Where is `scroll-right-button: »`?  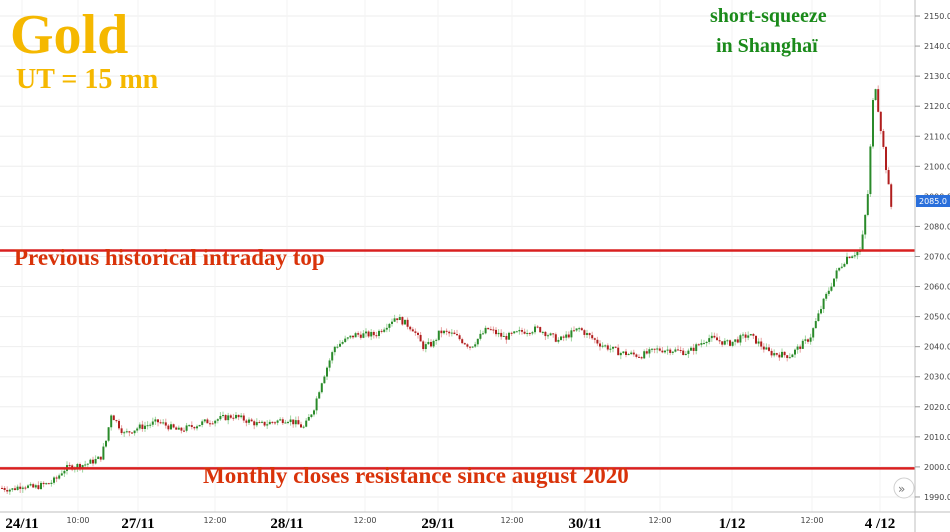 scroll-right-button: » is located at coordinates (904, 488).